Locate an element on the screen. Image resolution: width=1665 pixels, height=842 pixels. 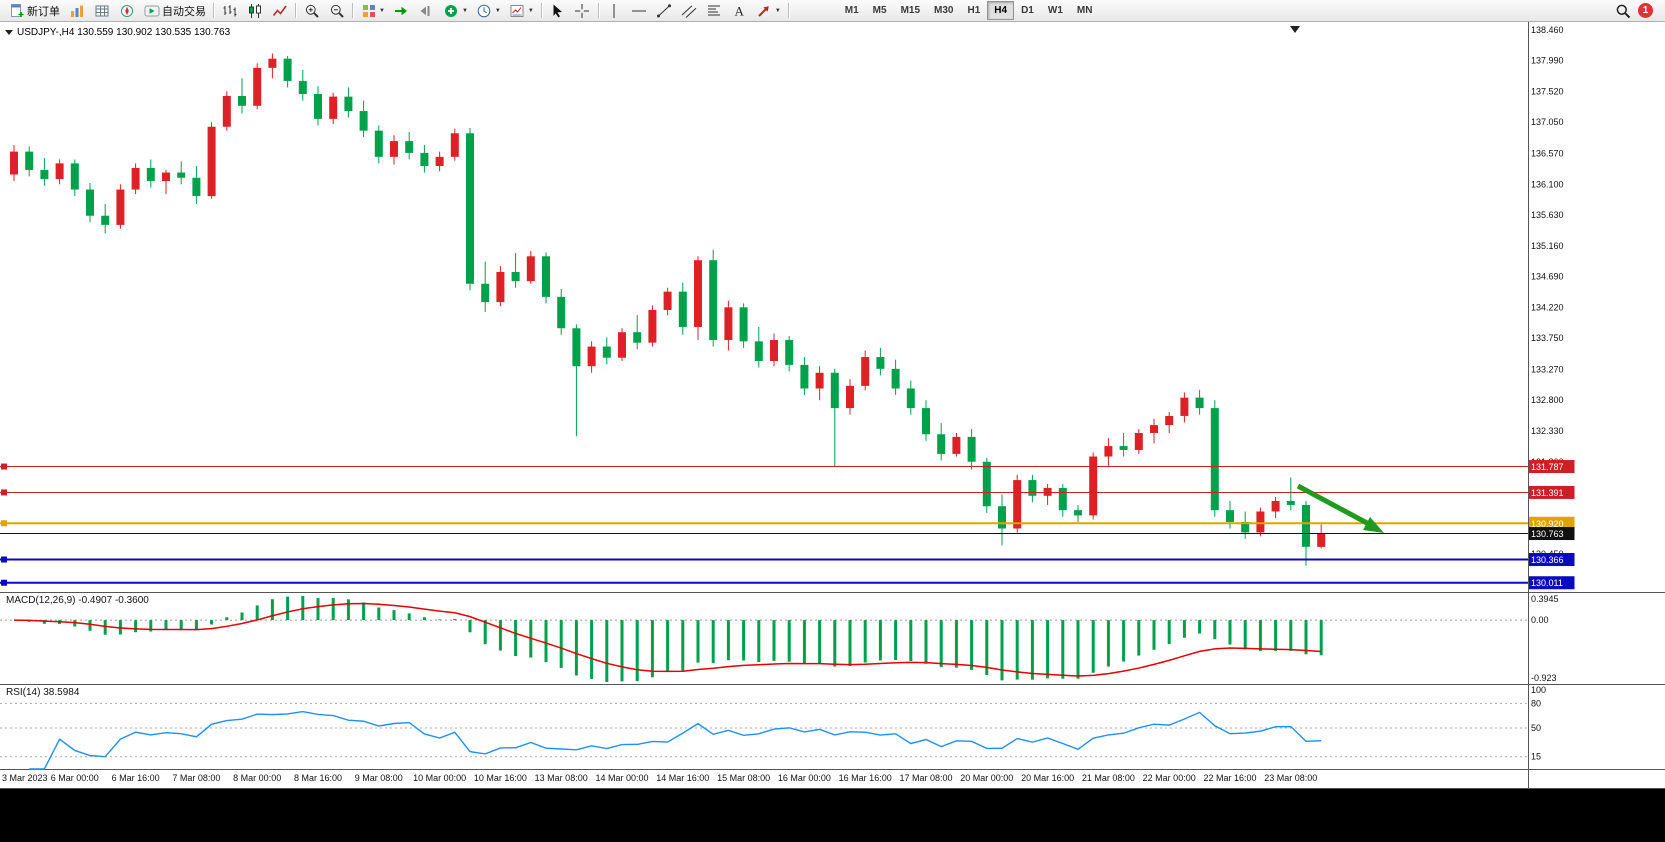
rsi-line is located at coordinates (675, 740).